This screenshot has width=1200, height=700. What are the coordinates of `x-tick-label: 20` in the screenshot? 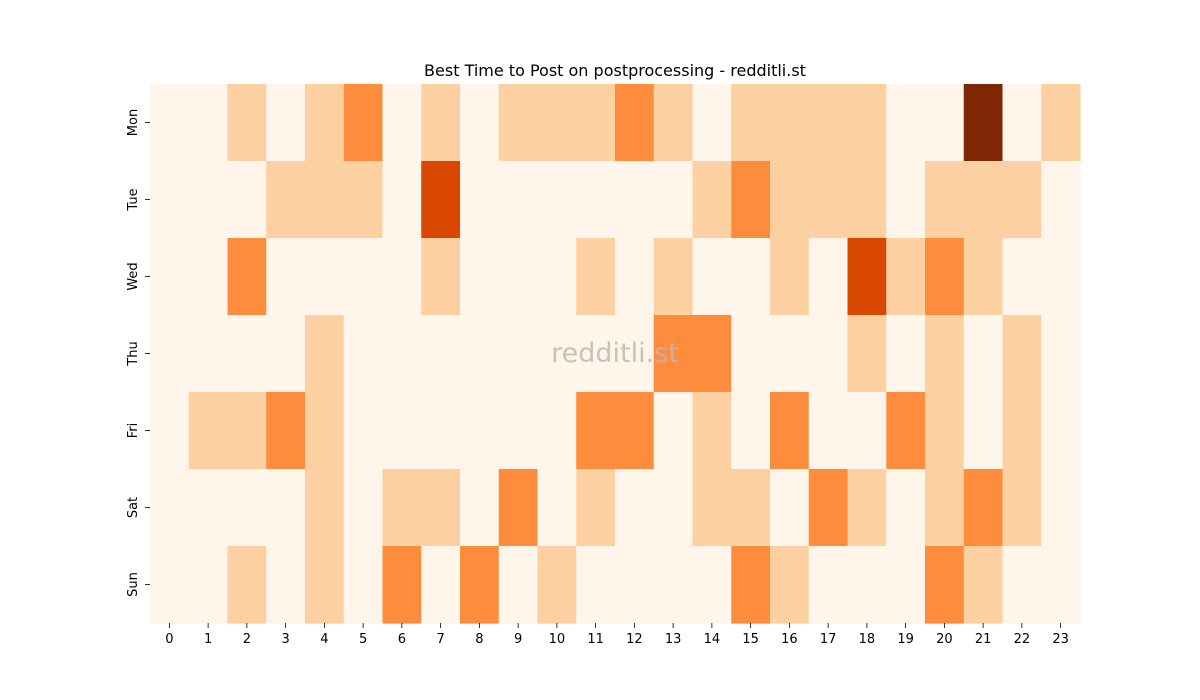 It's located at (944, 639).